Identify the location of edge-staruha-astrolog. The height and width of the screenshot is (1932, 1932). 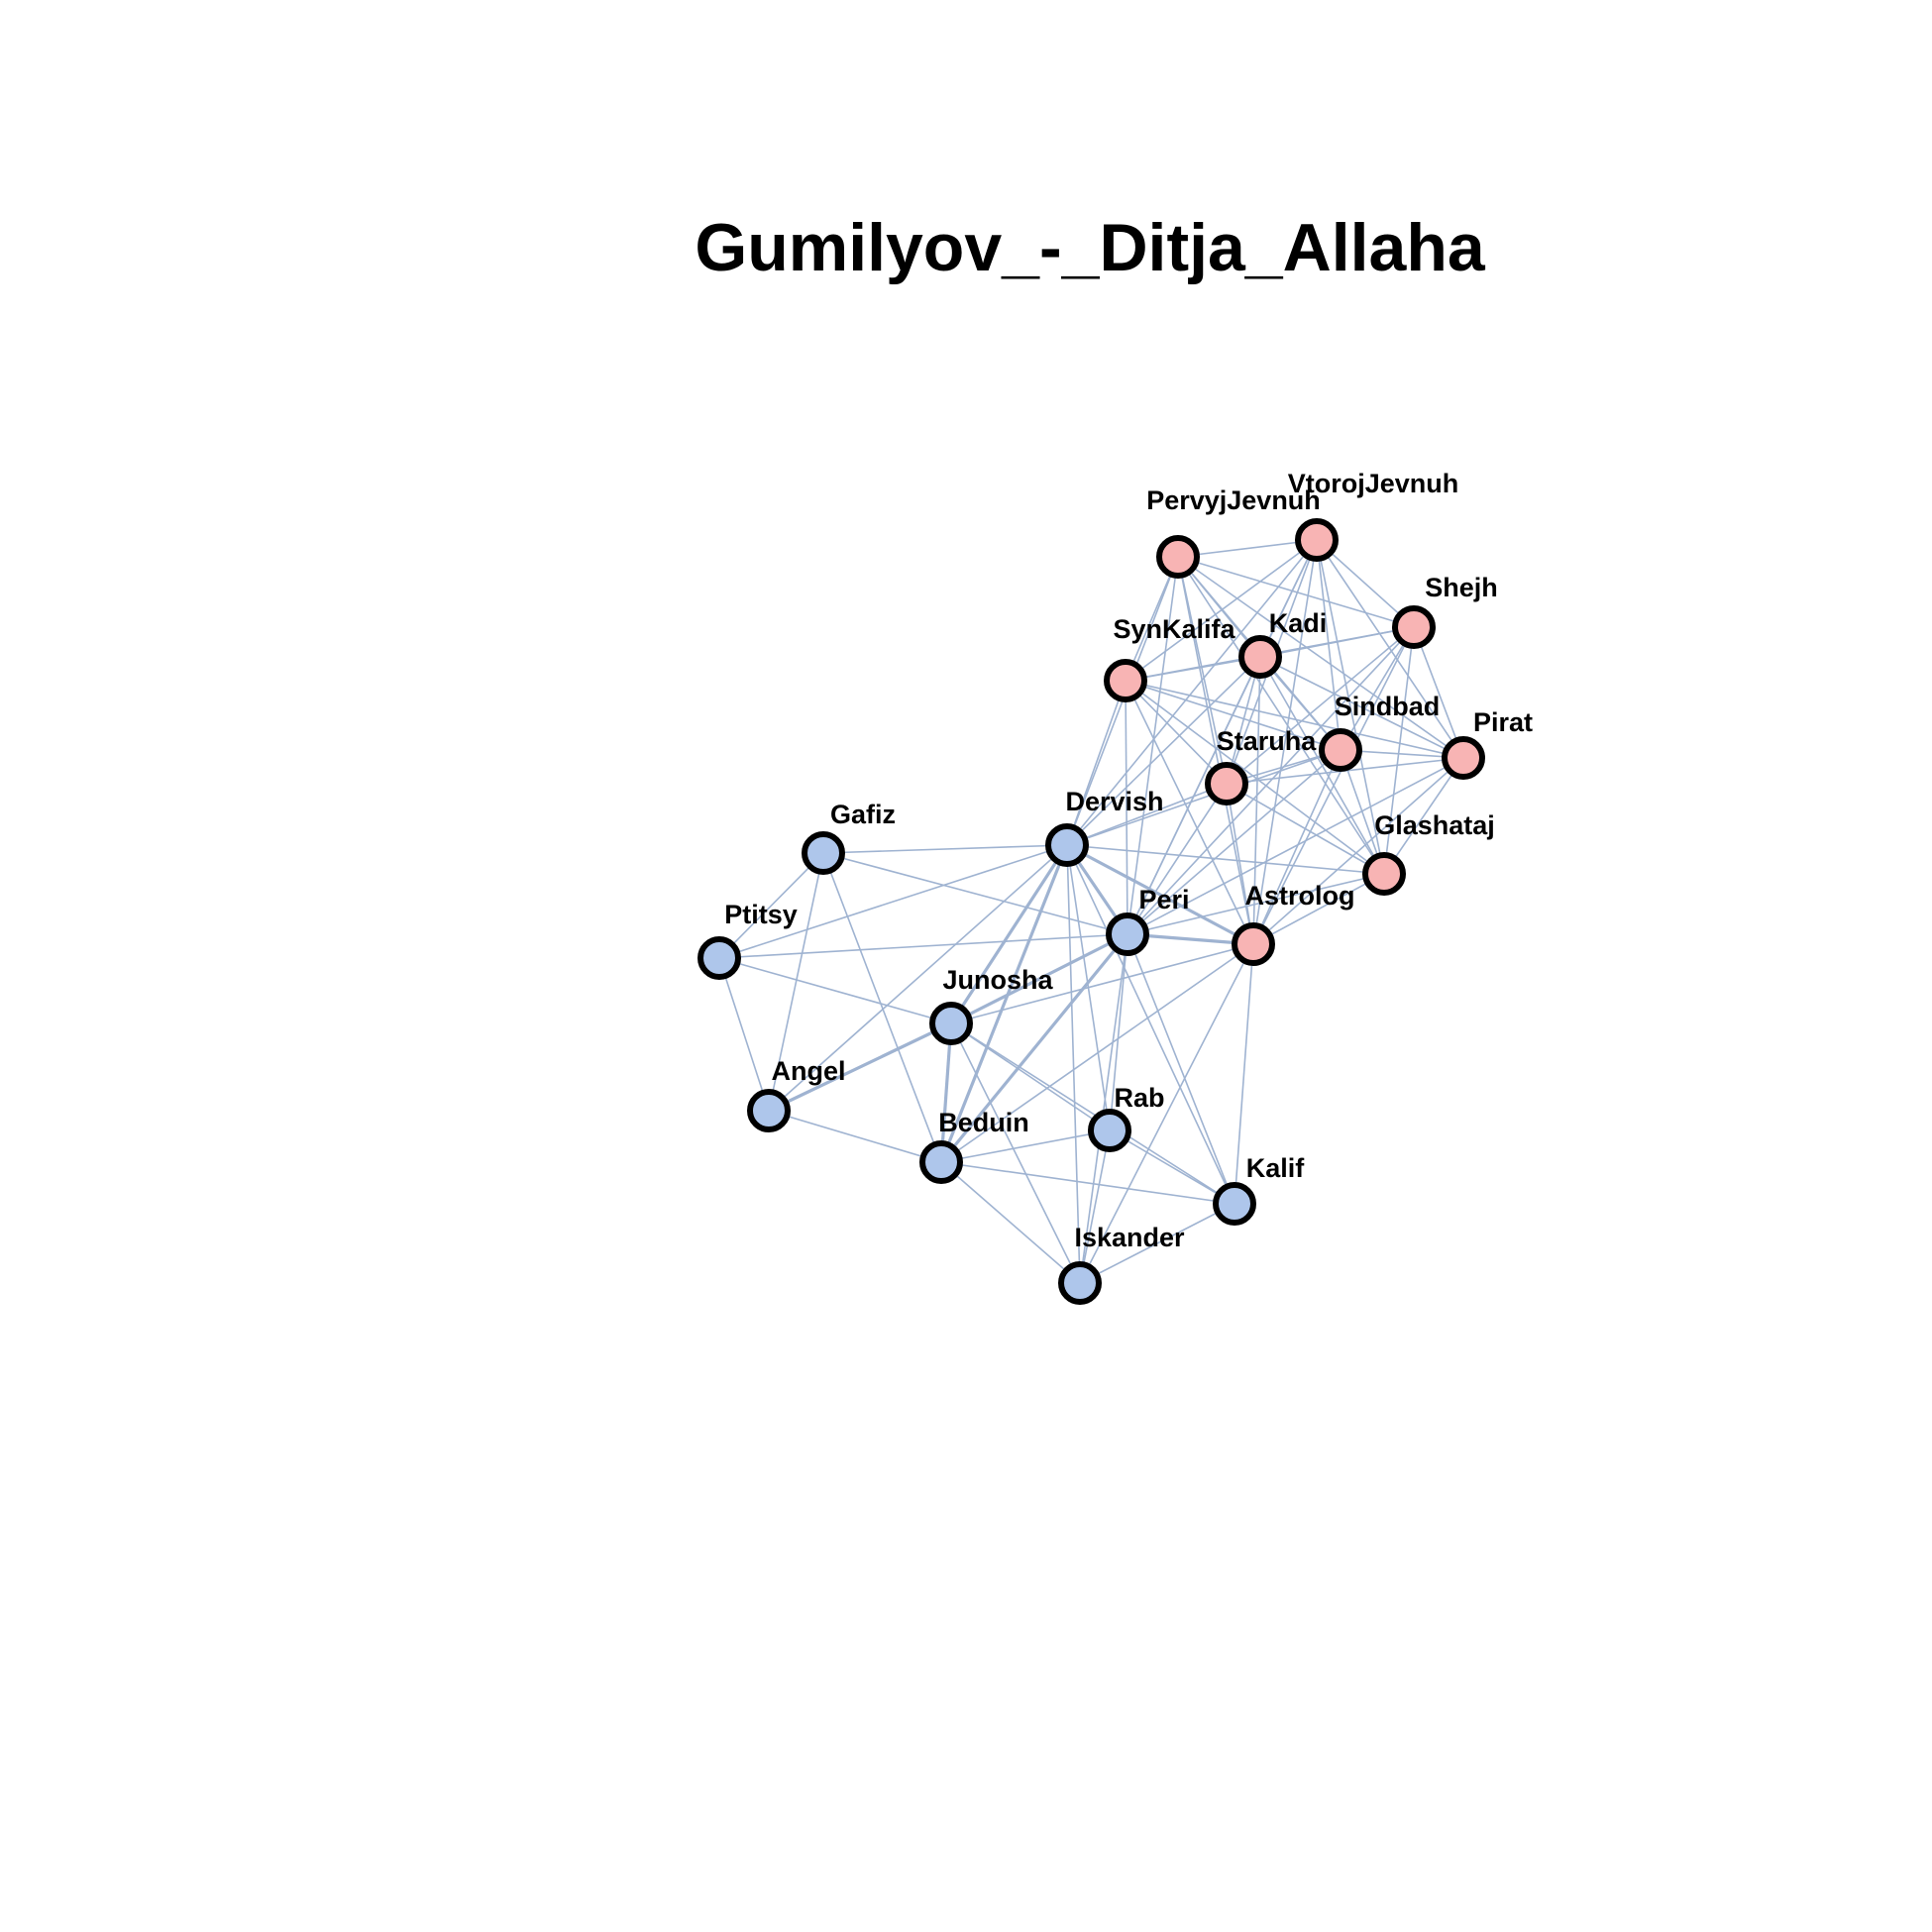
(1240, 864).